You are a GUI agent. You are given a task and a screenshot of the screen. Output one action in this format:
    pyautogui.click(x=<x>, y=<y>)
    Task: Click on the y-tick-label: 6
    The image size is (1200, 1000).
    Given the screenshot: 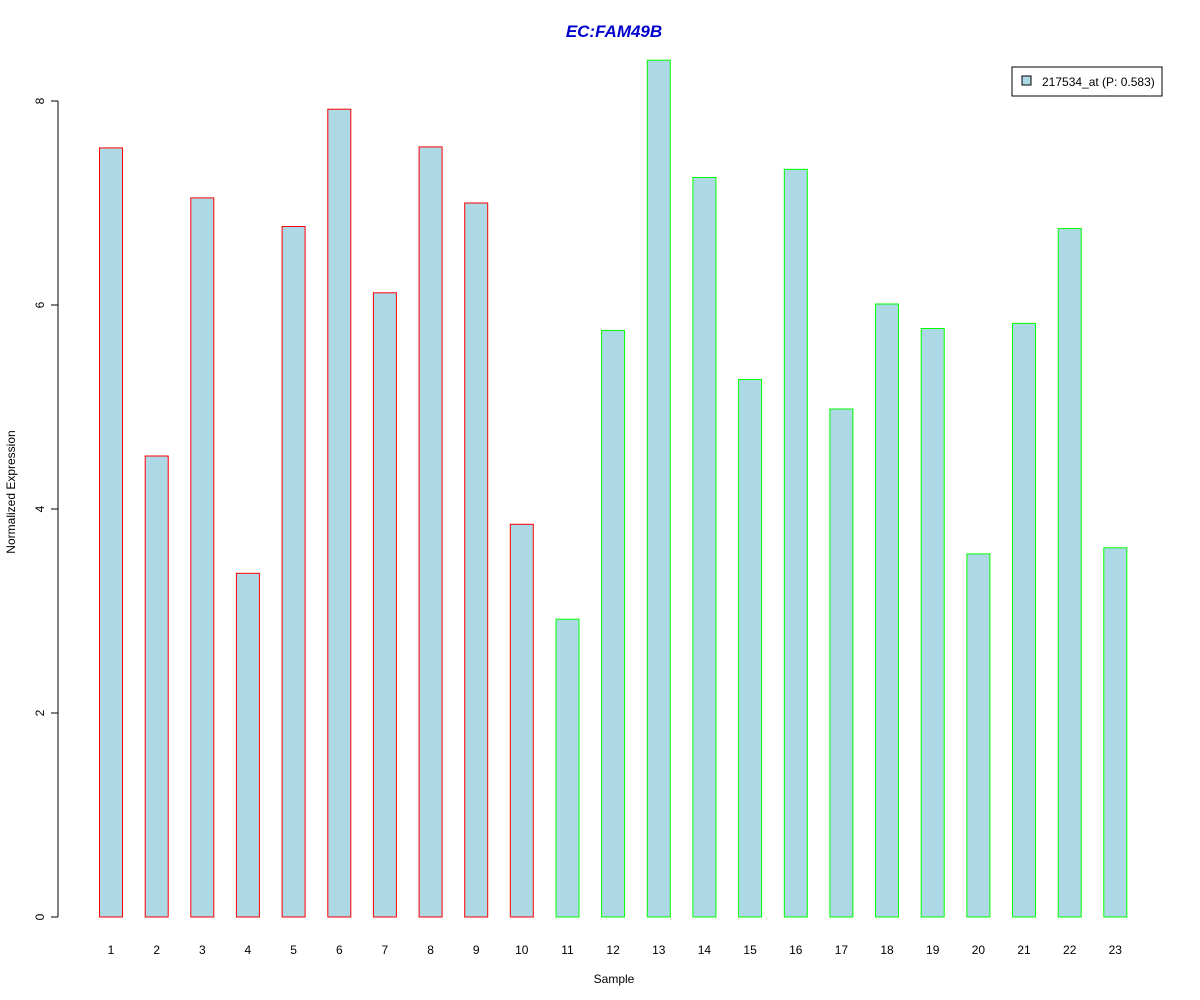 What is the action you would take?
    pyautogui.click(x=40, y=304)
    